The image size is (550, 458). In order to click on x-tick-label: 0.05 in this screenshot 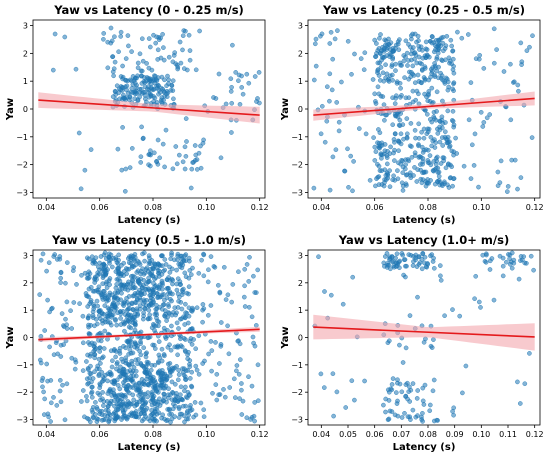, I will do `click(348, 434)`.